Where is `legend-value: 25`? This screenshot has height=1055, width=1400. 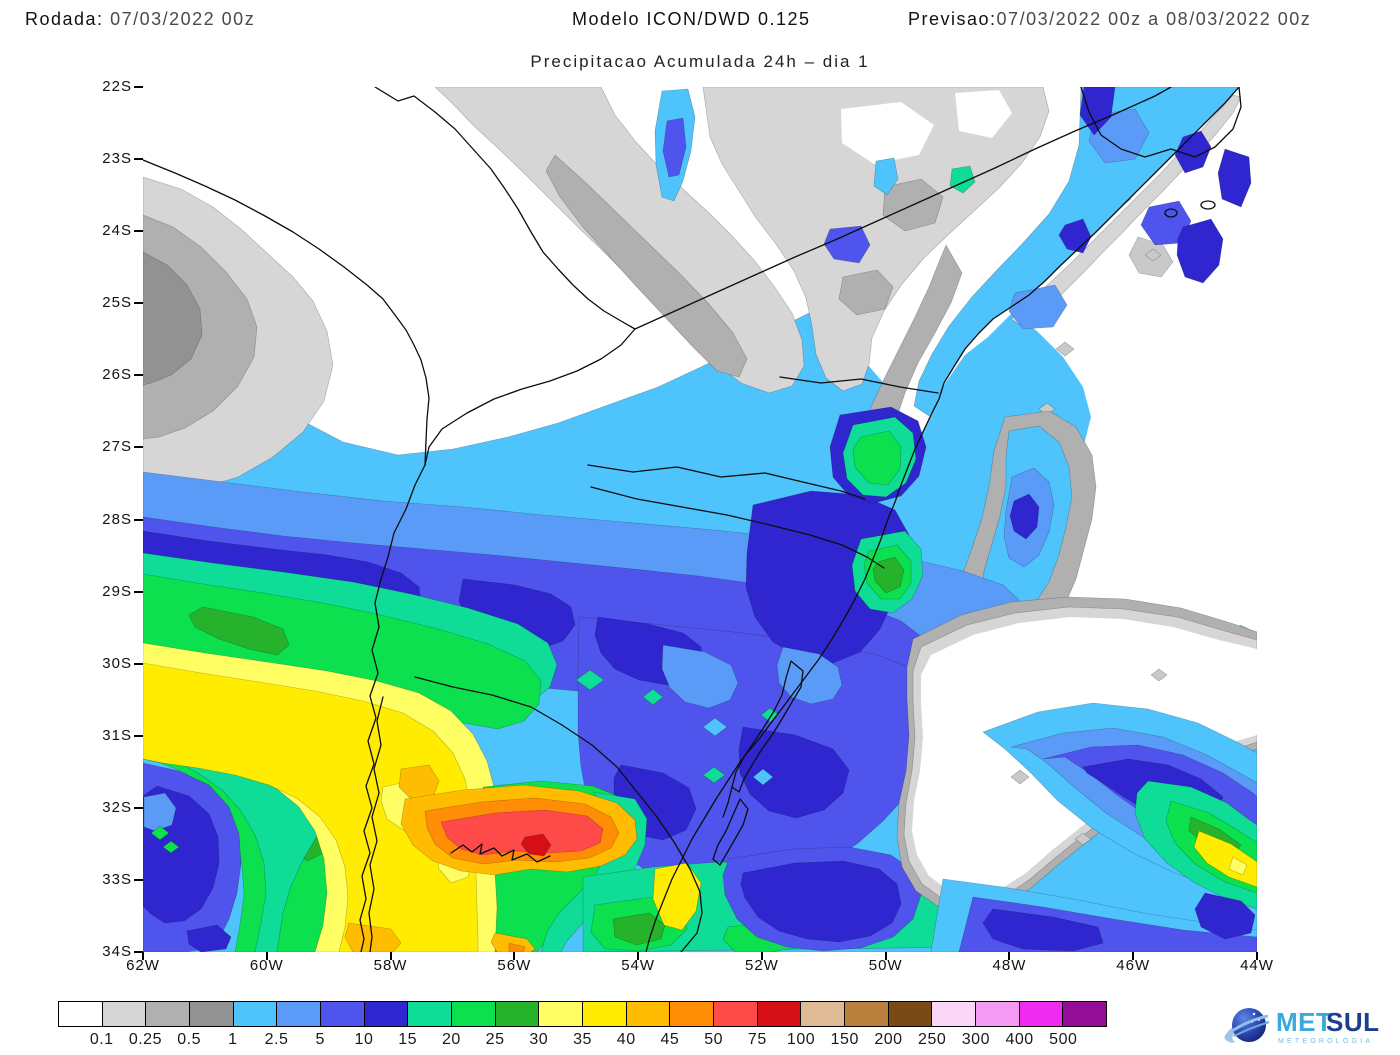 legend-value: 25 is located at coordinates (495, 1039).